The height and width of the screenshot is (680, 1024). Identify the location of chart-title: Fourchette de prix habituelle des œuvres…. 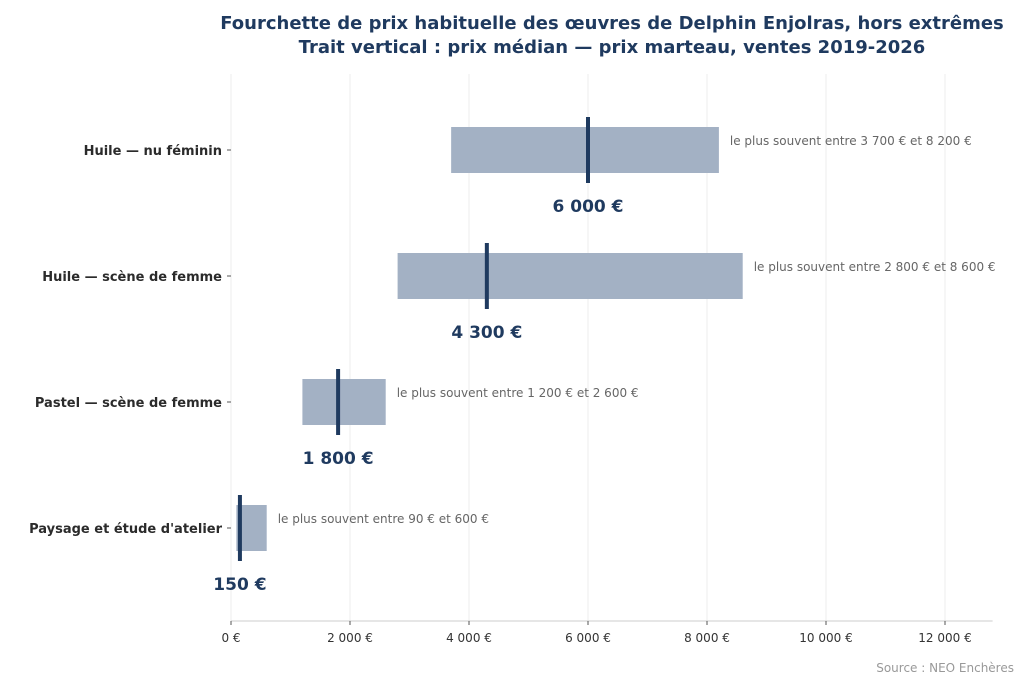
(612, 23).